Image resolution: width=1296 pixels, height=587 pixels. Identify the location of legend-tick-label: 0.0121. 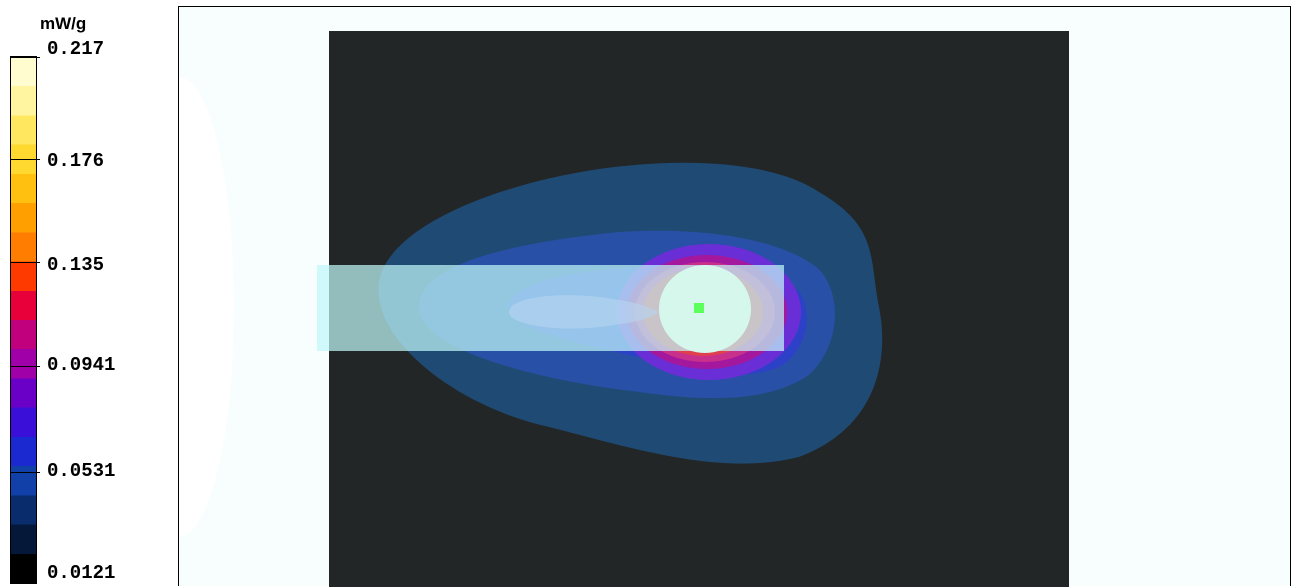
(81, 573).